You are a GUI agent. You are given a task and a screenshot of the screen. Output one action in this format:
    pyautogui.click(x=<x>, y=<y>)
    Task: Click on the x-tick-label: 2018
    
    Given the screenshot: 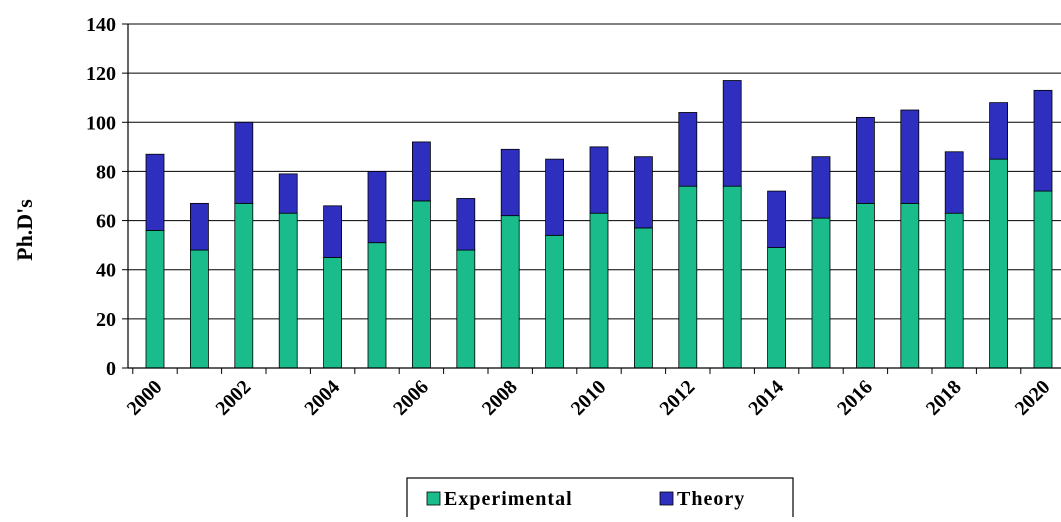 What is the action you would take?
    pyautogui.click(x=944, y=398)
    